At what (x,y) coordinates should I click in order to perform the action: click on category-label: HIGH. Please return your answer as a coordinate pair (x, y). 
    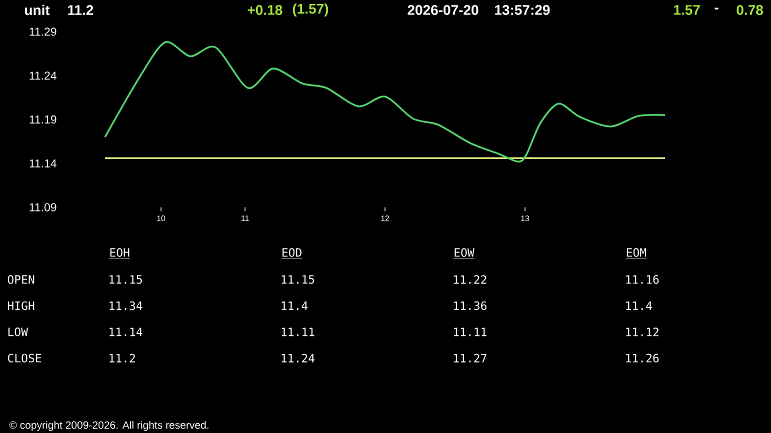
    Looking at the image, I should click on (21, 305).